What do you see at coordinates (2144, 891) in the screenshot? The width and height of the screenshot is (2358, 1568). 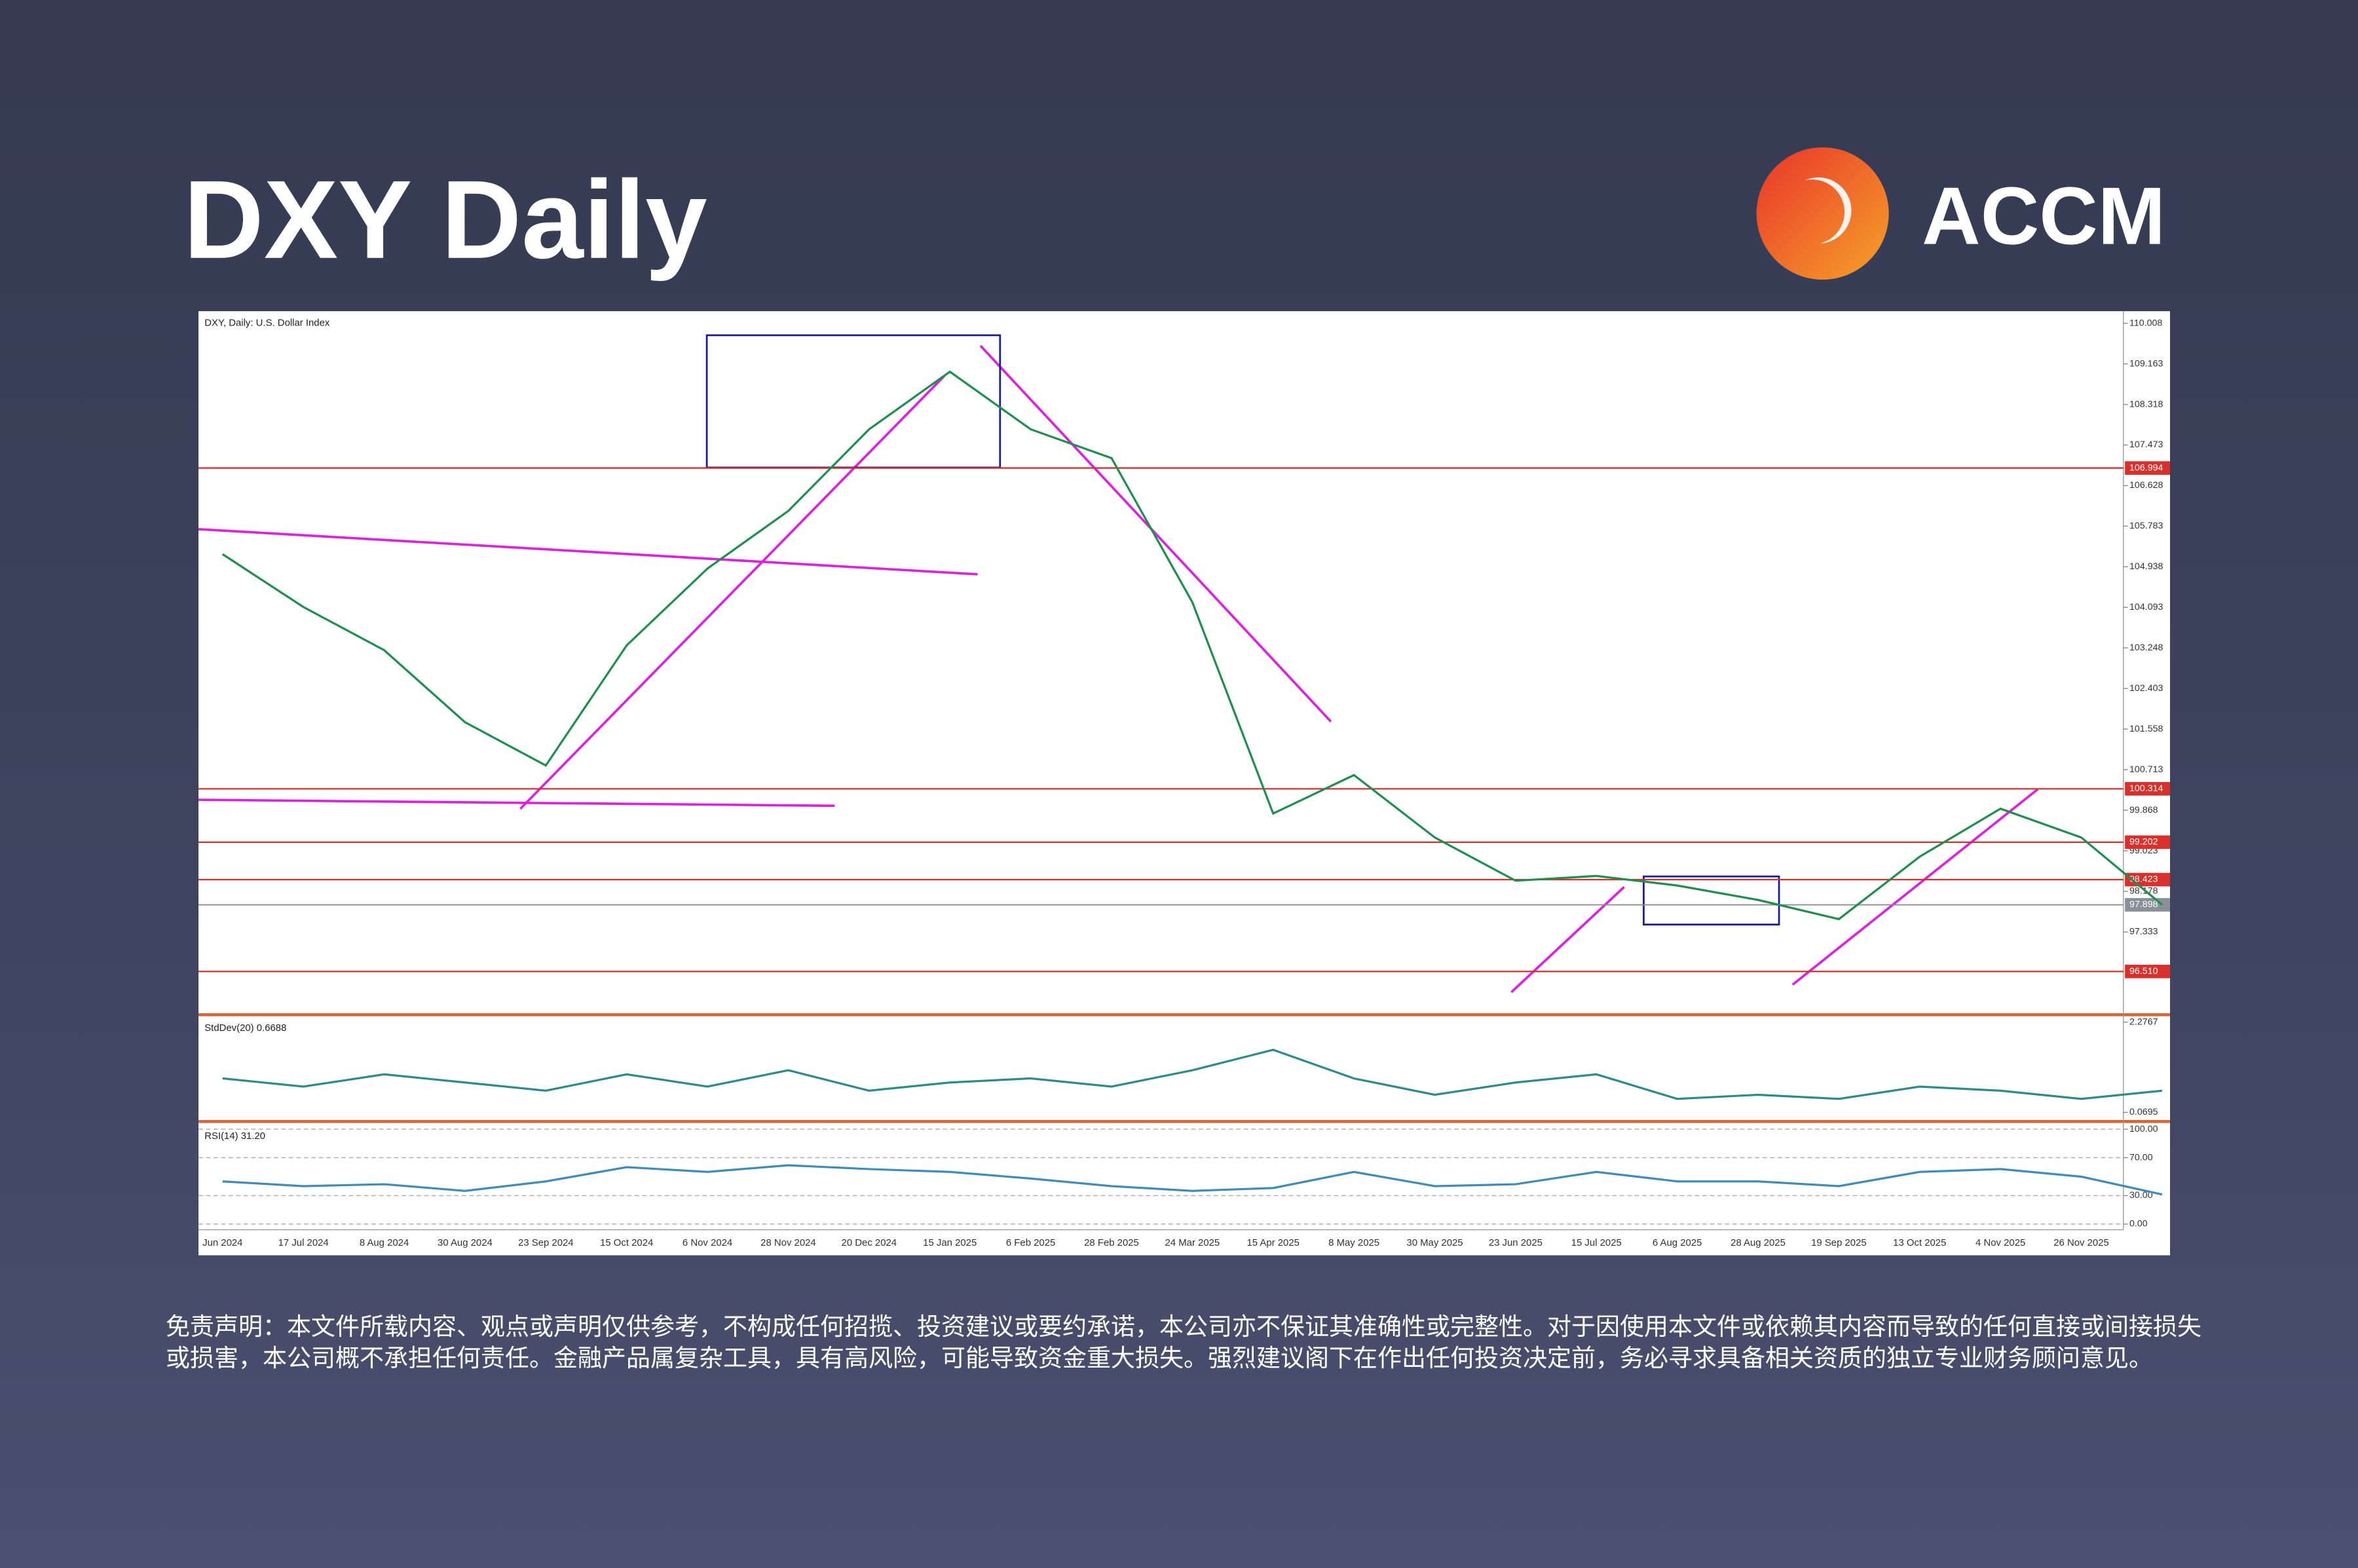 I see `y-tick-label: 98.178` at bounding box center [2144, 891].